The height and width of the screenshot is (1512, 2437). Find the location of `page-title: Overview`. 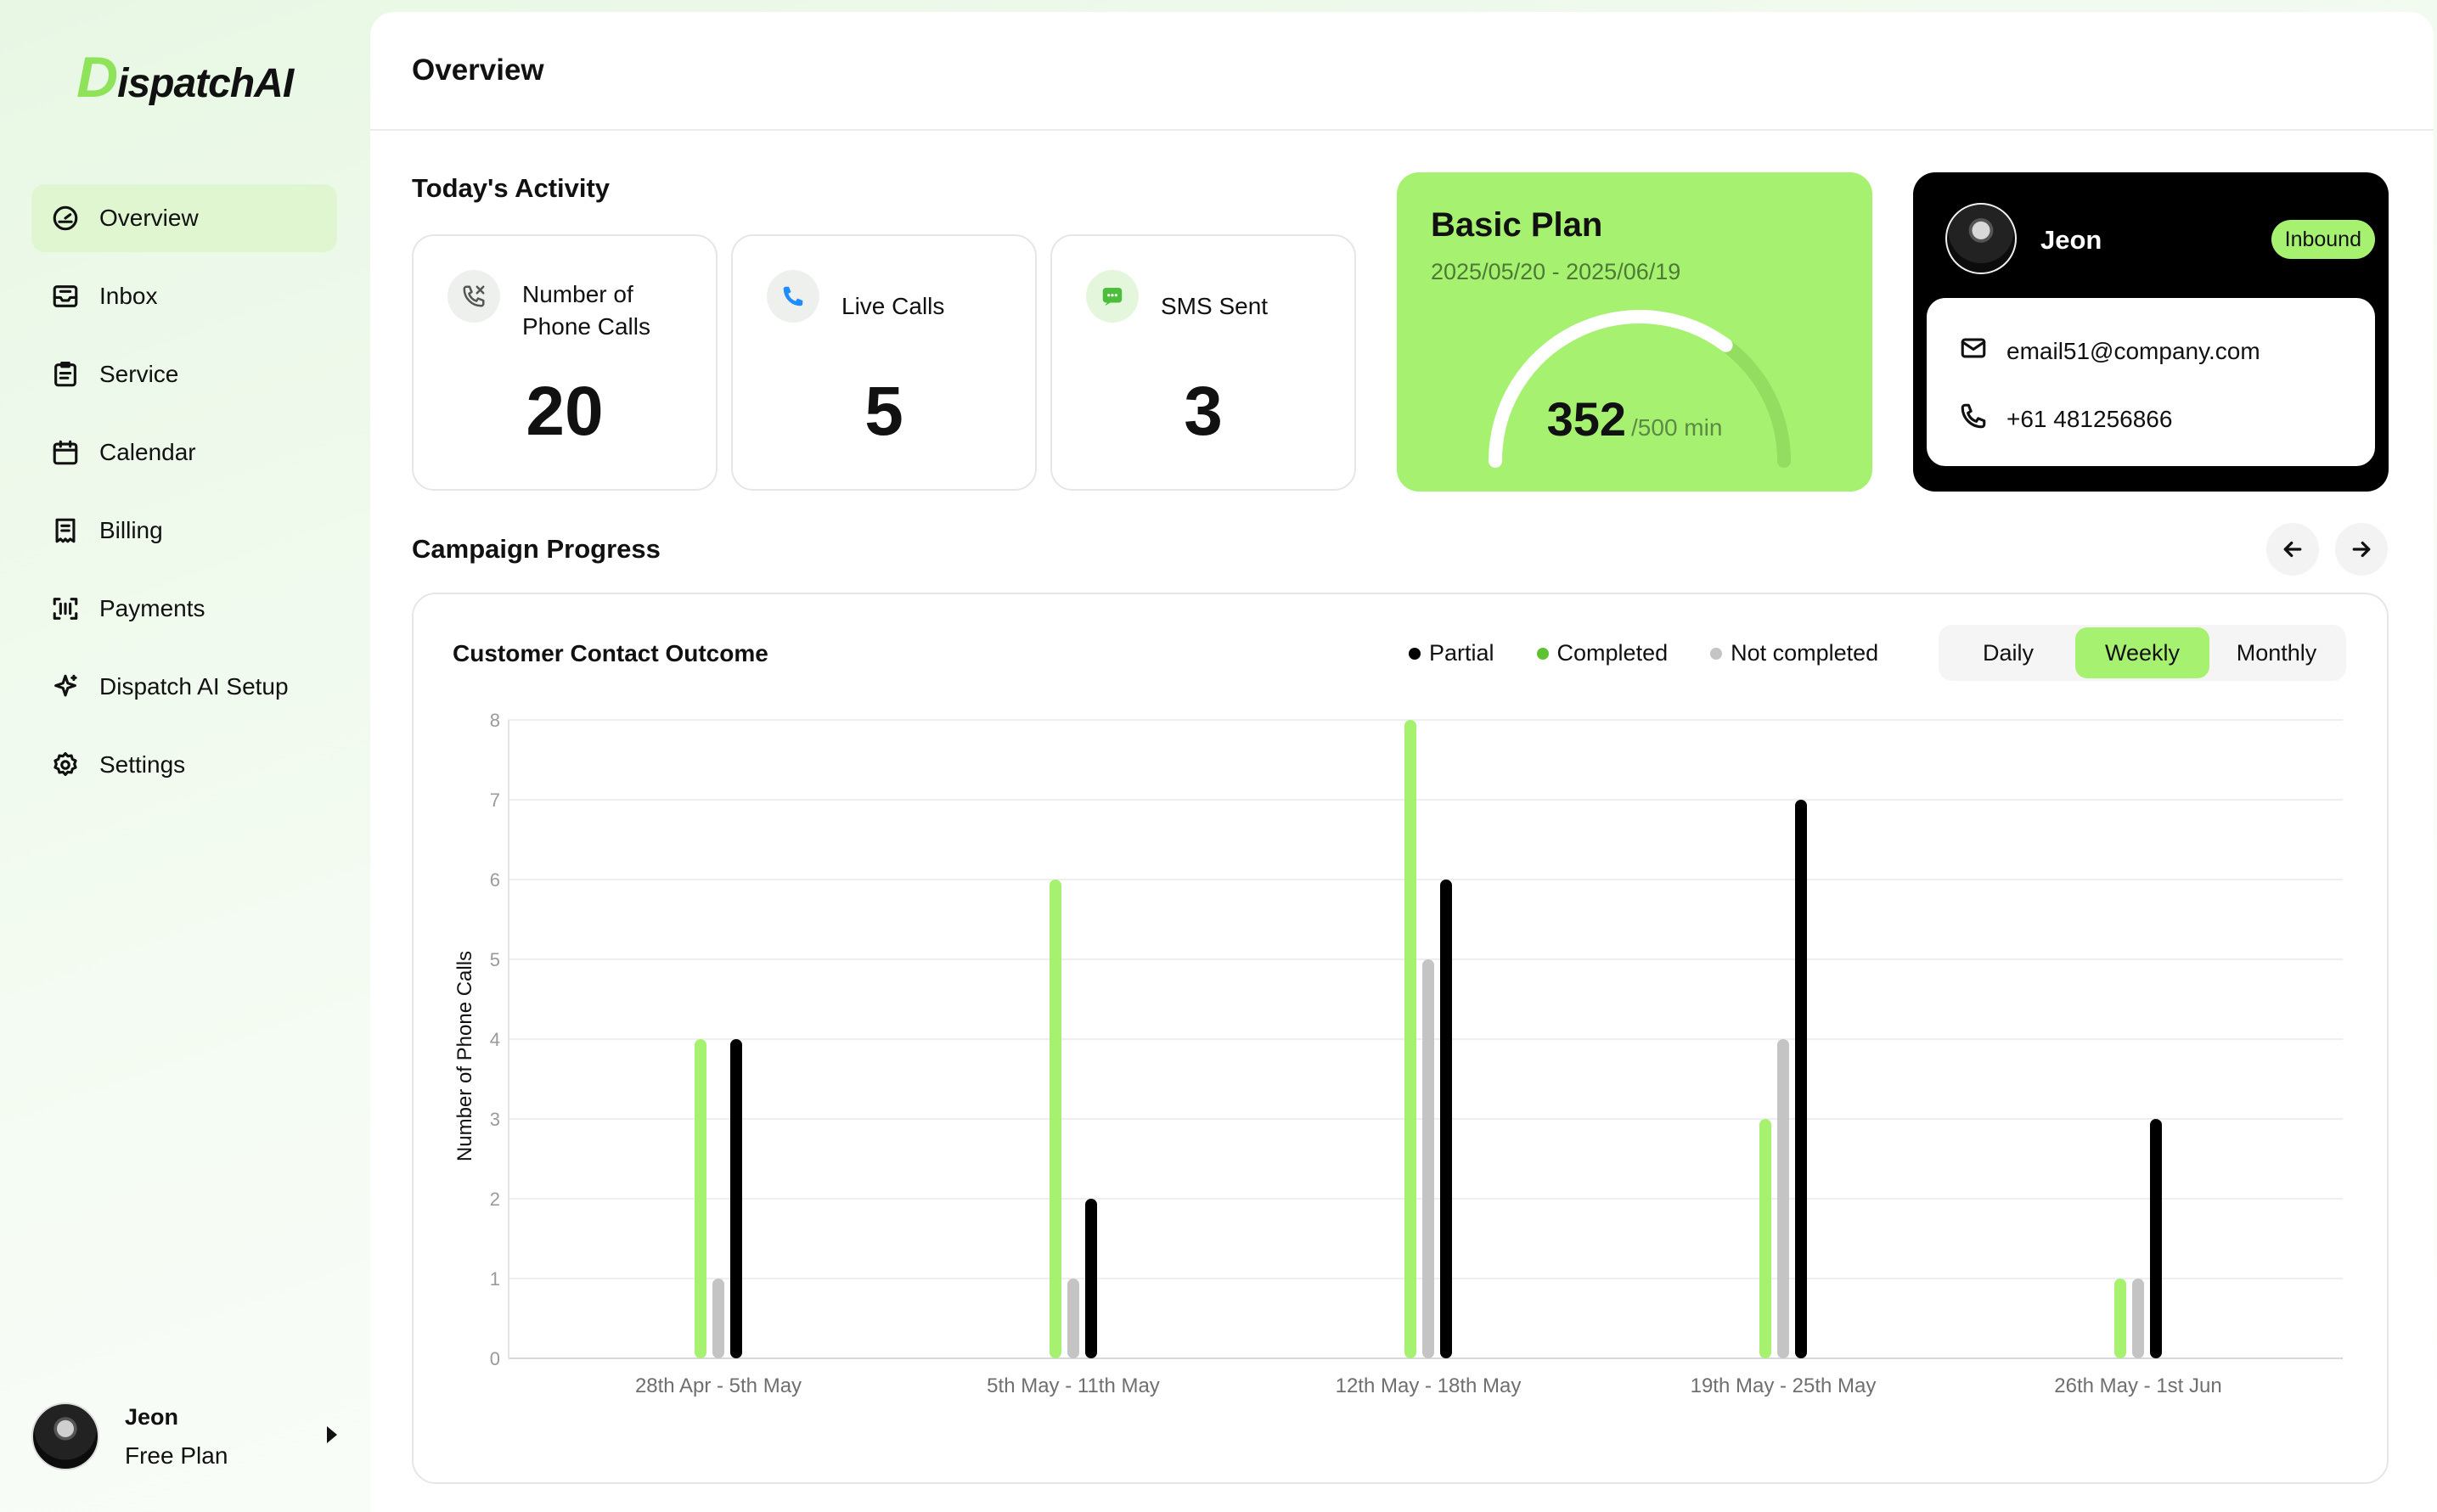

page-title: Overview is located at coordinates (478, 70).